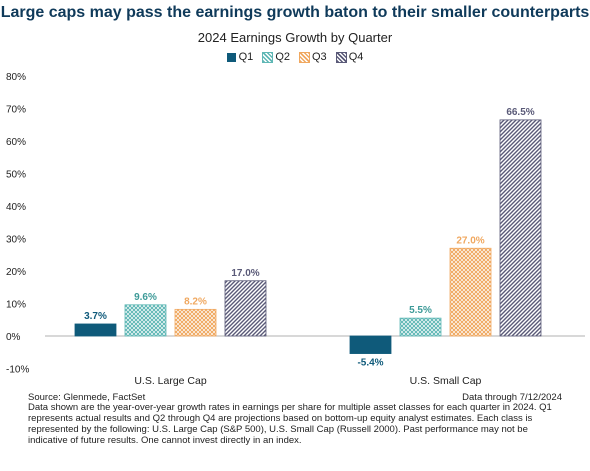 The image size is (590, 471). I want to click on data-label: -5.4%, so click(370, 363).